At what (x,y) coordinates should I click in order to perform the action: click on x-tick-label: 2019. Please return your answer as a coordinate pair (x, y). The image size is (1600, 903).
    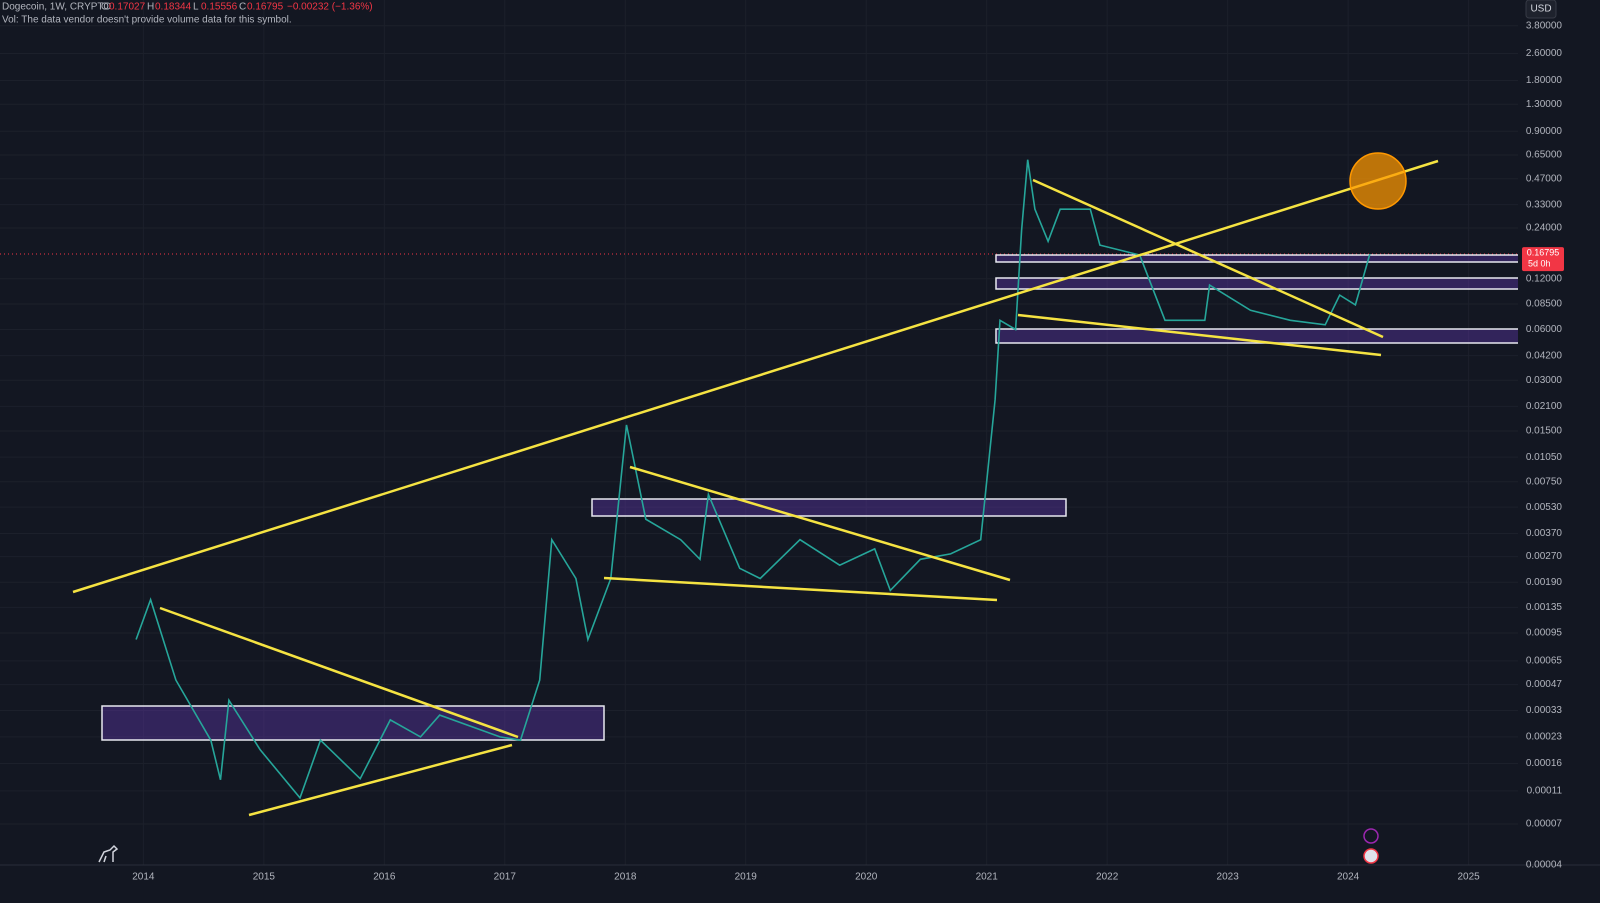
    Looking at the image, I should click on (746, 877).